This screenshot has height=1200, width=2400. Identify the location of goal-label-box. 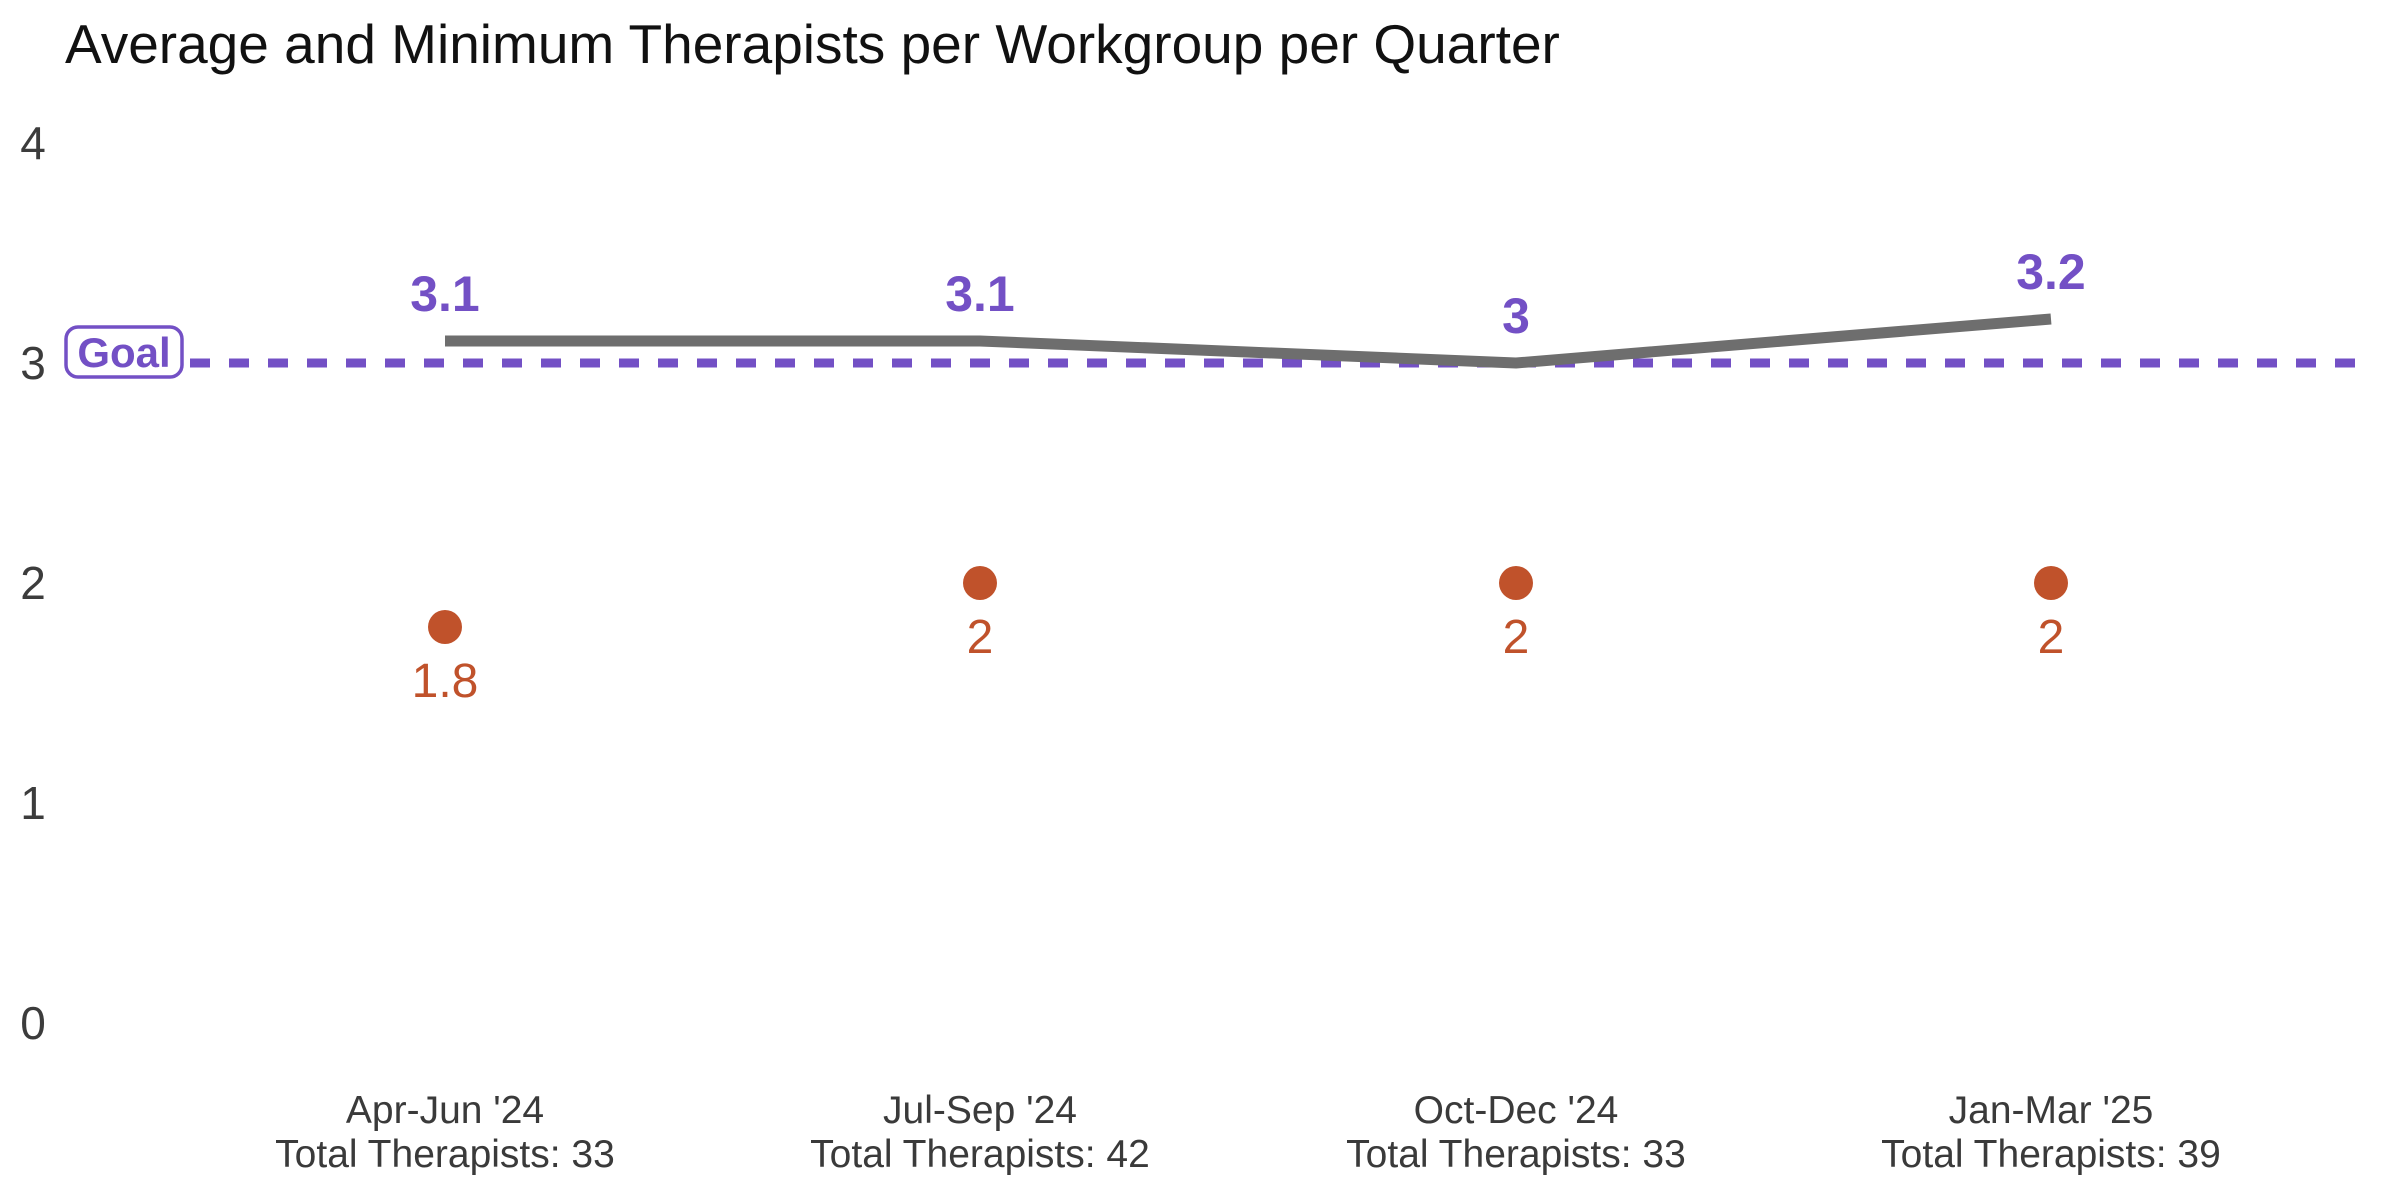
(124, 352).